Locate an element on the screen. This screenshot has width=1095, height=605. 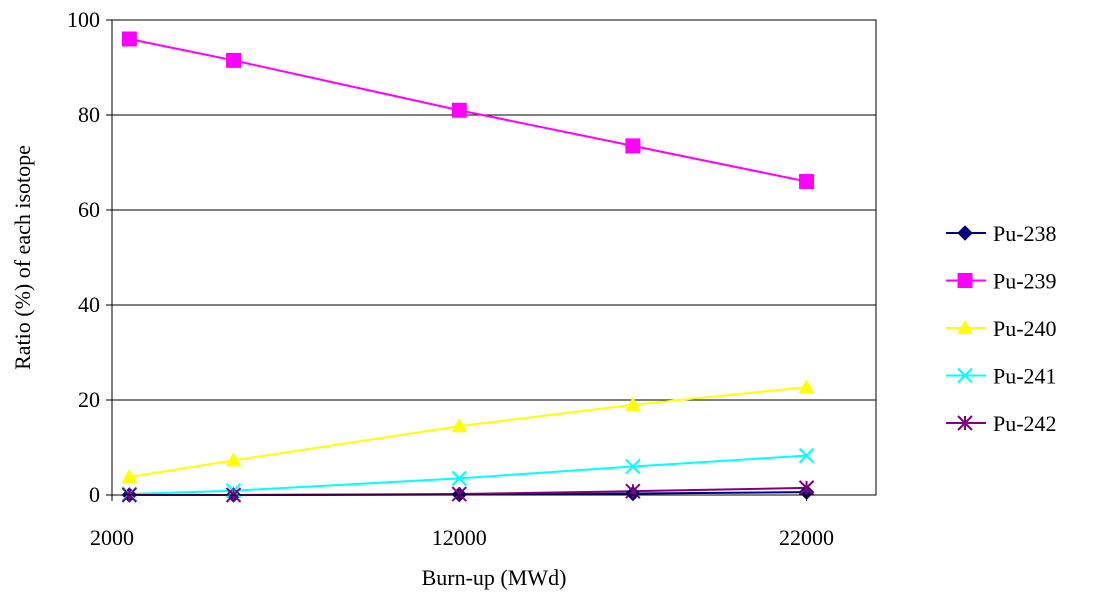
y-tick-label: 80 is located at coordinates (89, 114).